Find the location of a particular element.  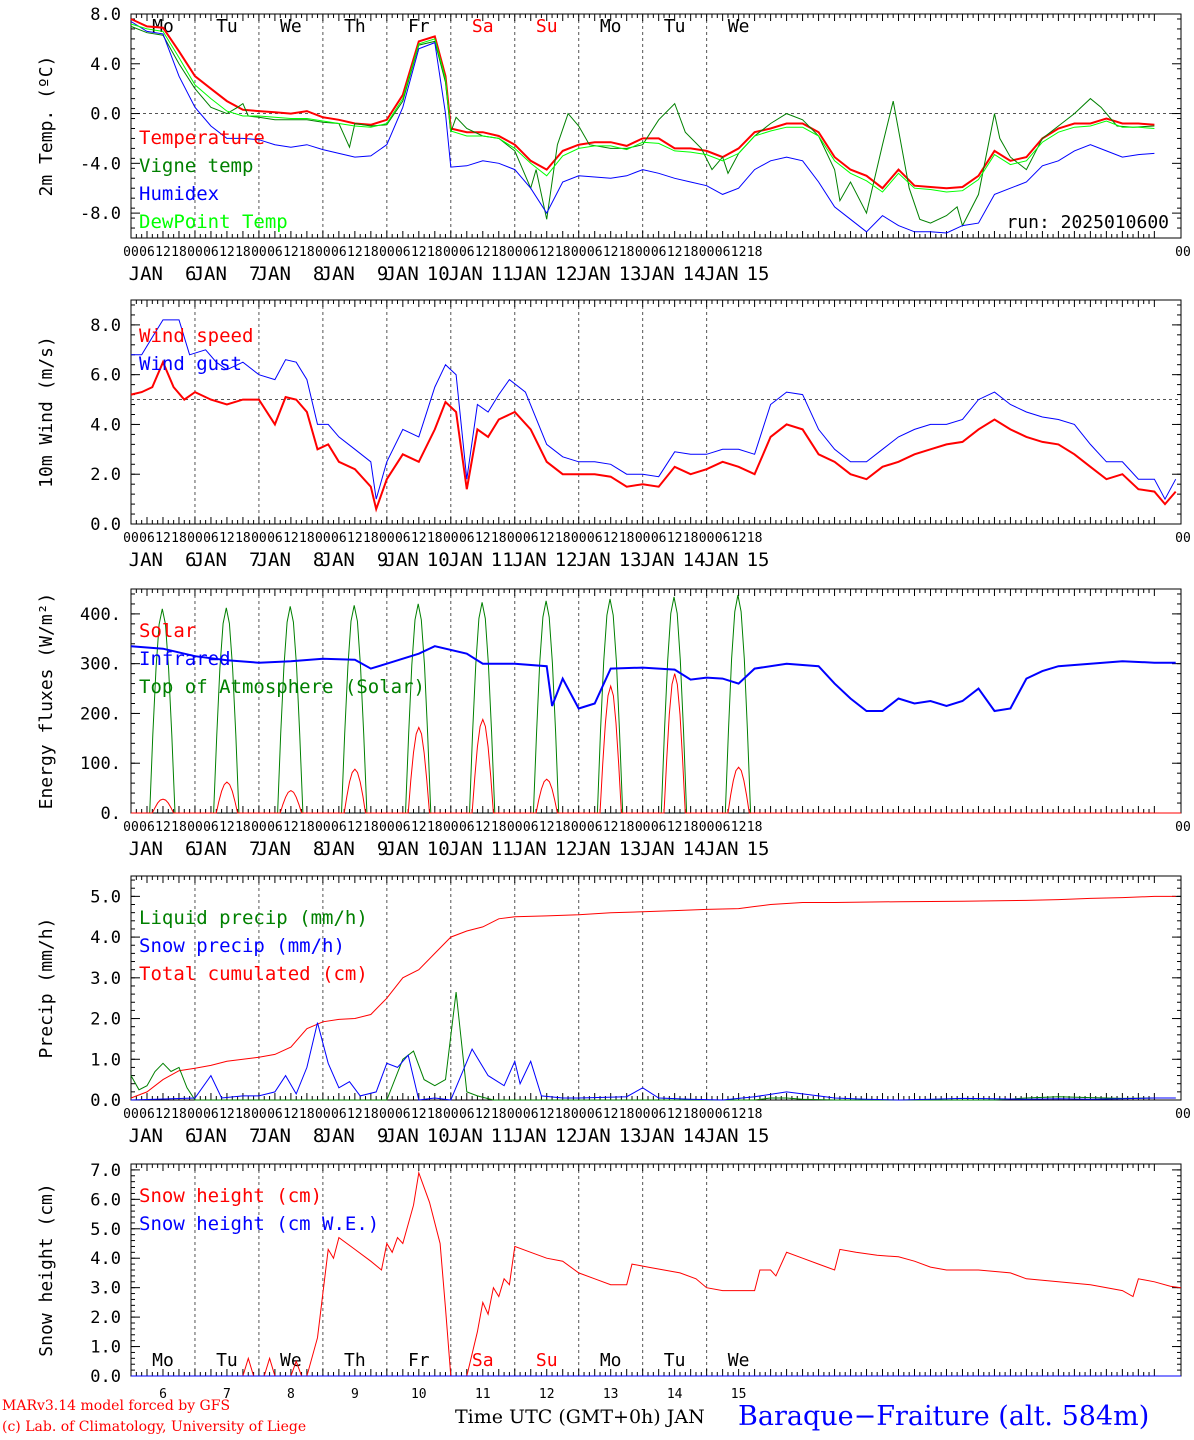

date-label: 10 is located at coordinates (438, 849).